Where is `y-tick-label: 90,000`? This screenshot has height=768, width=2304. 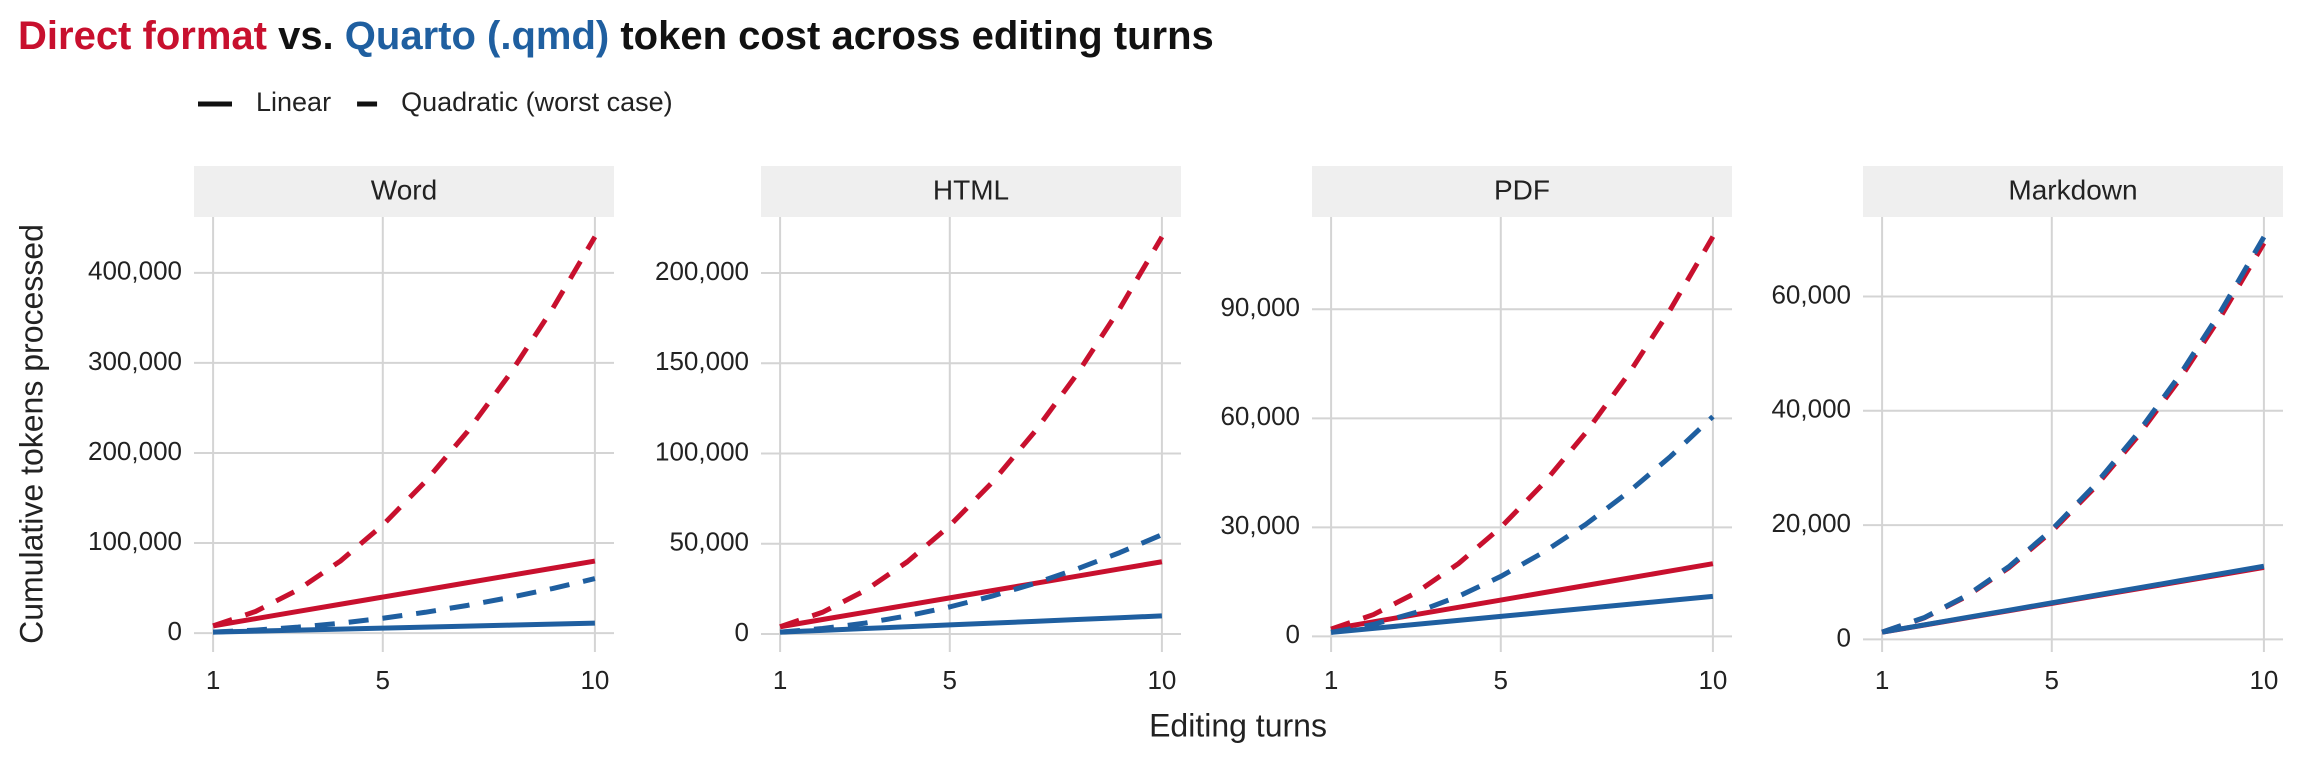 y-tick-label: 90,000 is located at coordinates (1260, 307).